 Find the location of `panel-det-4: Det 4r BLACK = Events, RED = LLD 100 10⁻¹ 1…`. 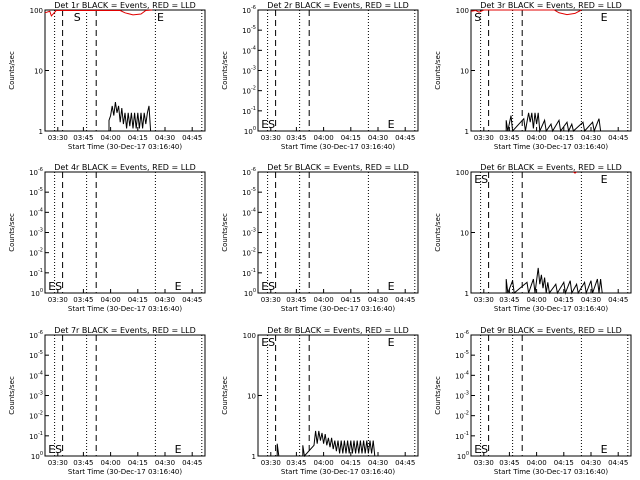

panel-det-4: Det 4r BLACK = Events, RED = LLD 100 10⁻¹ 1… is located at coordinates (107, 238).